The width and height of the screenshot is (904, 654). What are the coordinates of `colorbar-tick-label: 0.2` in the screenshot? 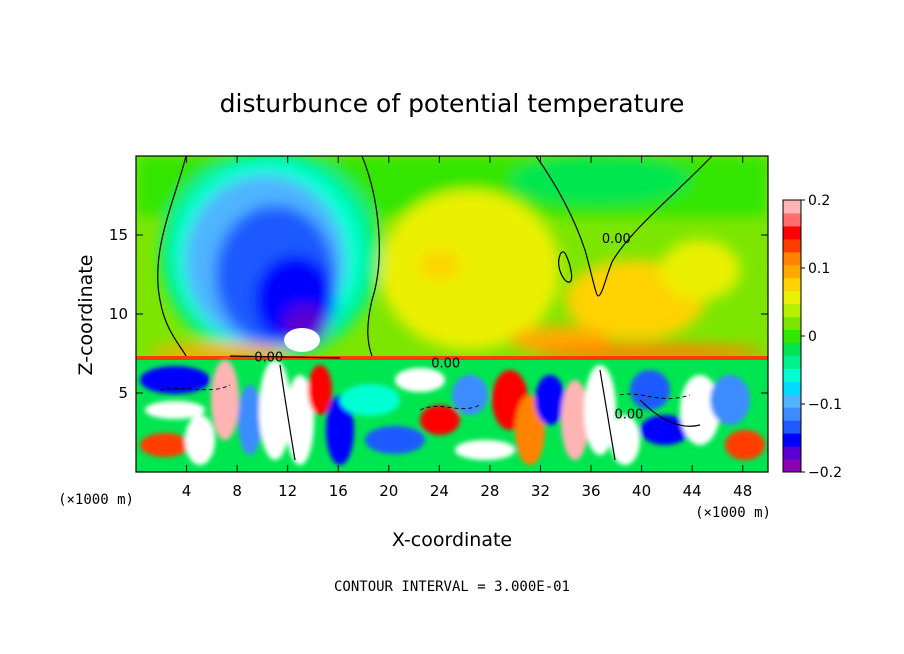 It's located at (819, 201).